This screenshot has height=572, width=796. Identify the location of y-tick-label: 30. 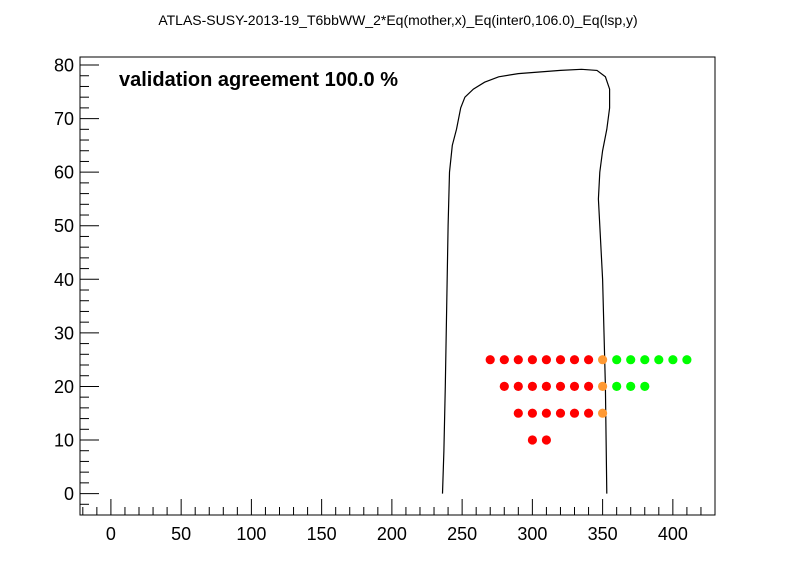
(64, 333).